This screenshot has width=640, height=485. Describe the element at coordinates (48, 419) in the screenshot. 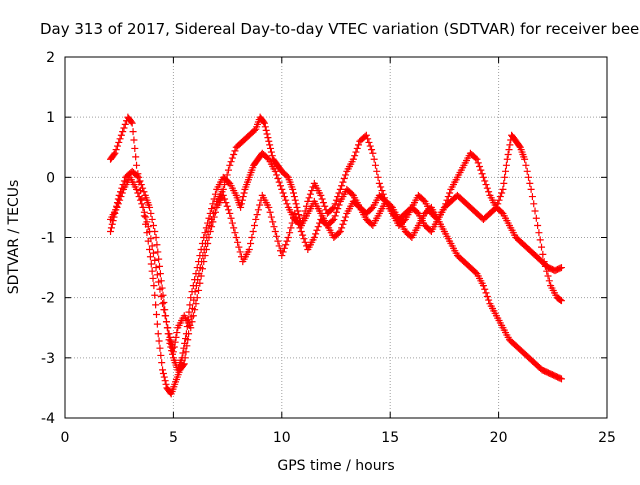

I see `y-tick-label: -4` at that location.